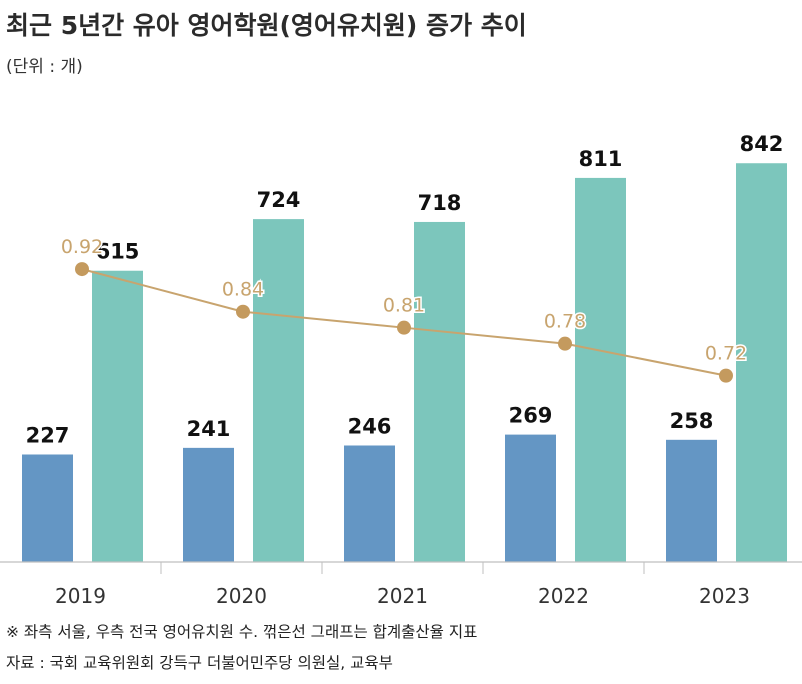  Describe the element at coordinates (208, 504) in the screenshot. I see `bar-seoul-2020` at that location.